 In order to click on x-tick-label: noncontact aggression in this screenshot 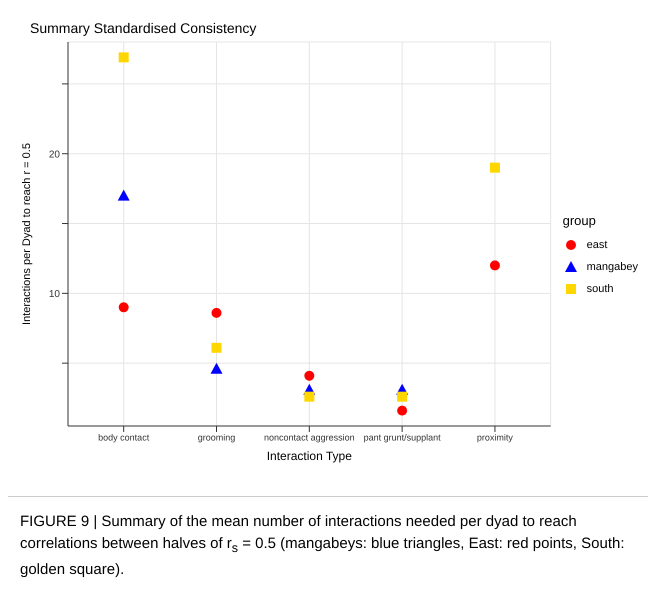, I will do `click(309, 437)`.